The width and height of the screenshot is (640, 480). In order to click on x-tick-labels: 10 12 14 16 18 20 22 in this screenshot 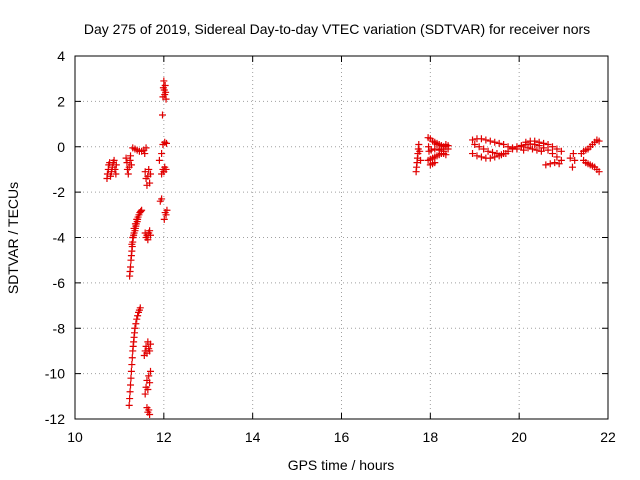, I will do `click(341, 437)`.